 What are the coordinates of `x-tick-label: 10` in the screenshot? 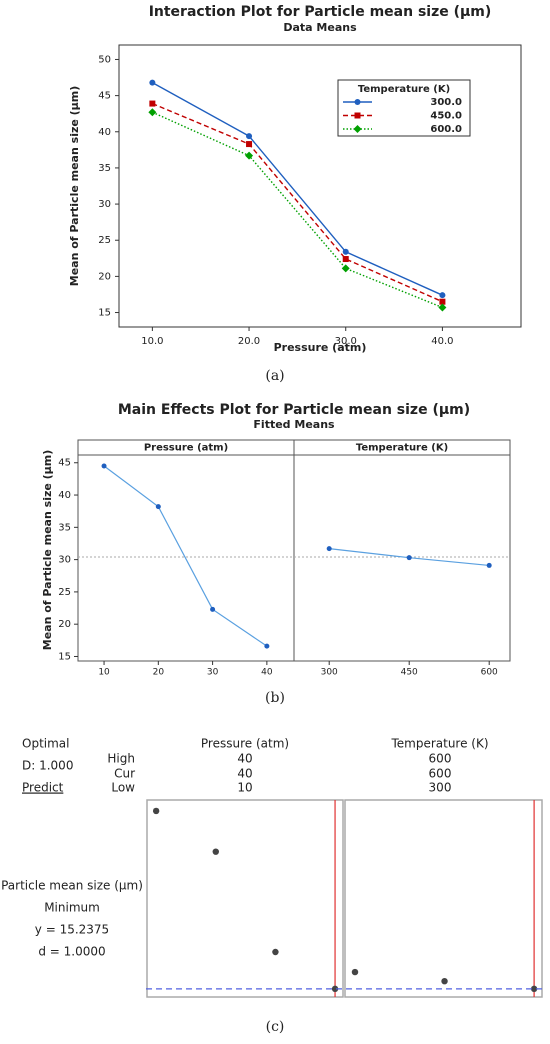 It's located at (104, 673).